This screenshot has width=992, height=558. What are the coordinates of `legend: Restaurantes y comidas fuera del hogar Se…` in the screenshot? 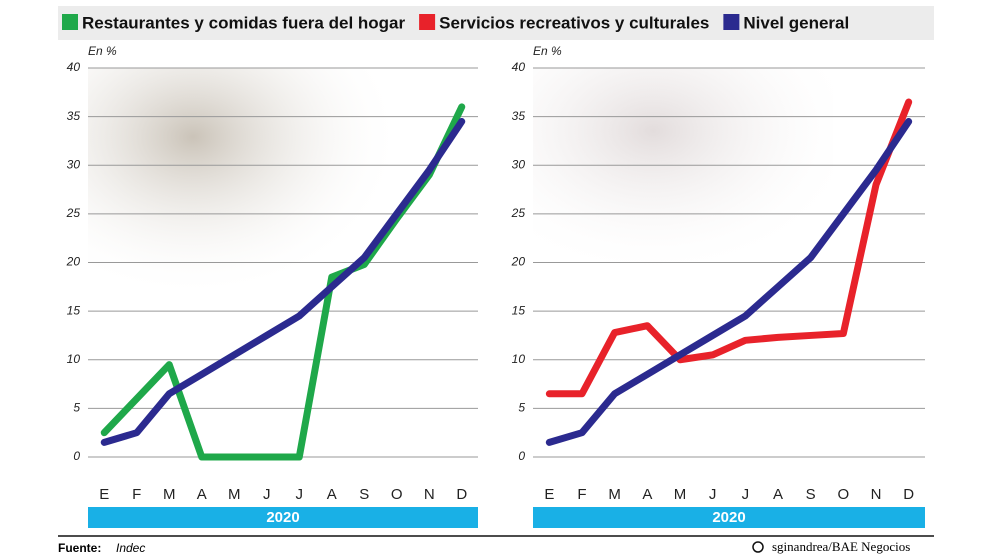 It's located at (455, 22).